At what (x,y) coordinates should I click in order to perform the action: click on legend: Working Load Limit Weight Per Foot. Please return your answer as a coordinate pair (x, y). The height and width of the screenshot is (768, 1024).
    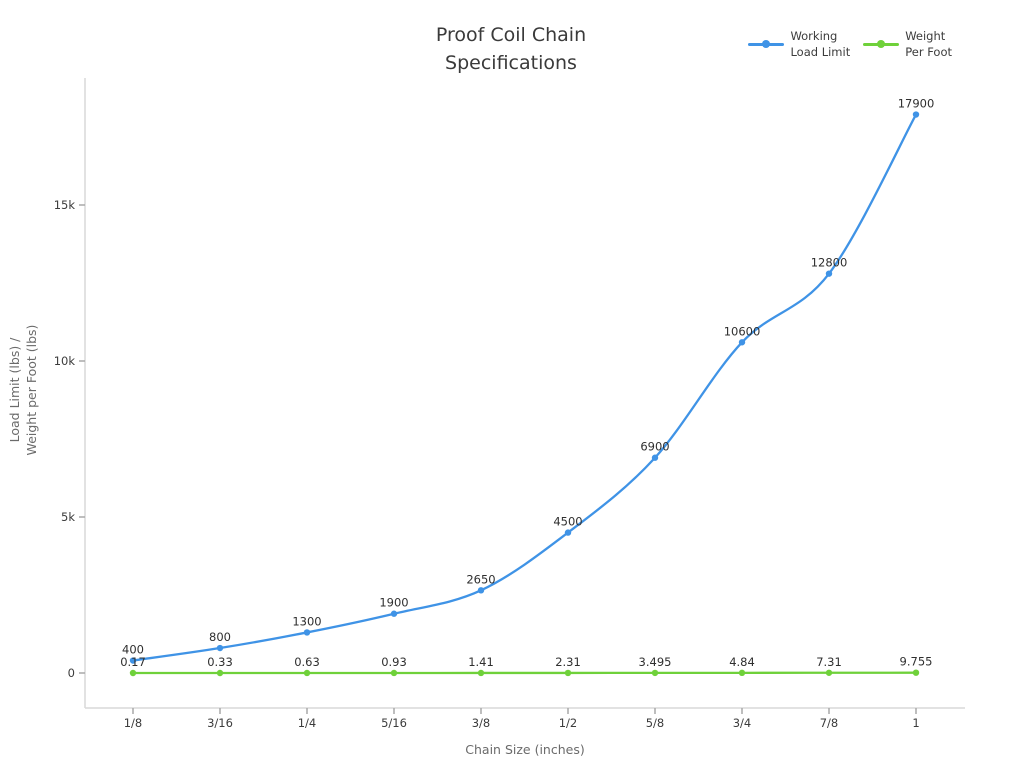
    Looking at the image, I should click on (850, 44).